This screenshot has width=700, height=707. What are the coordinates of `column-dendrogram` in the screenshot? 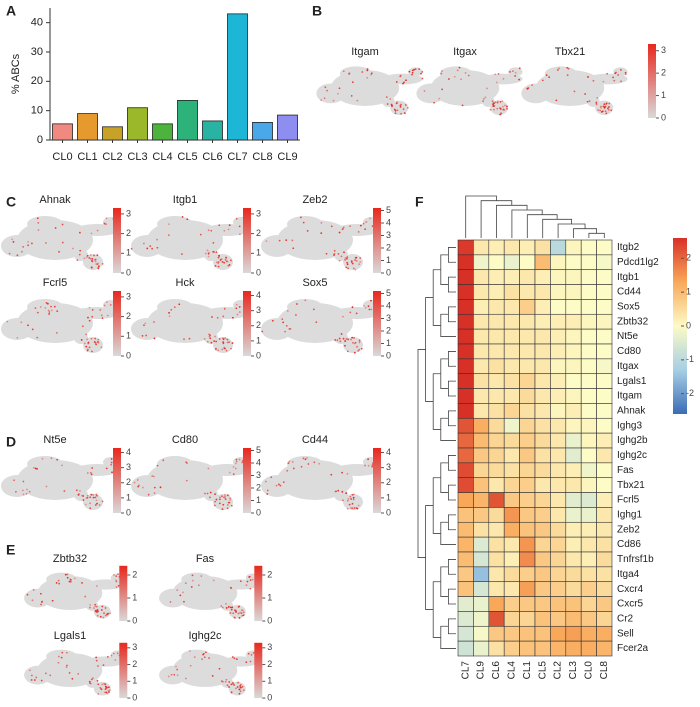 It's located at (585, 233).